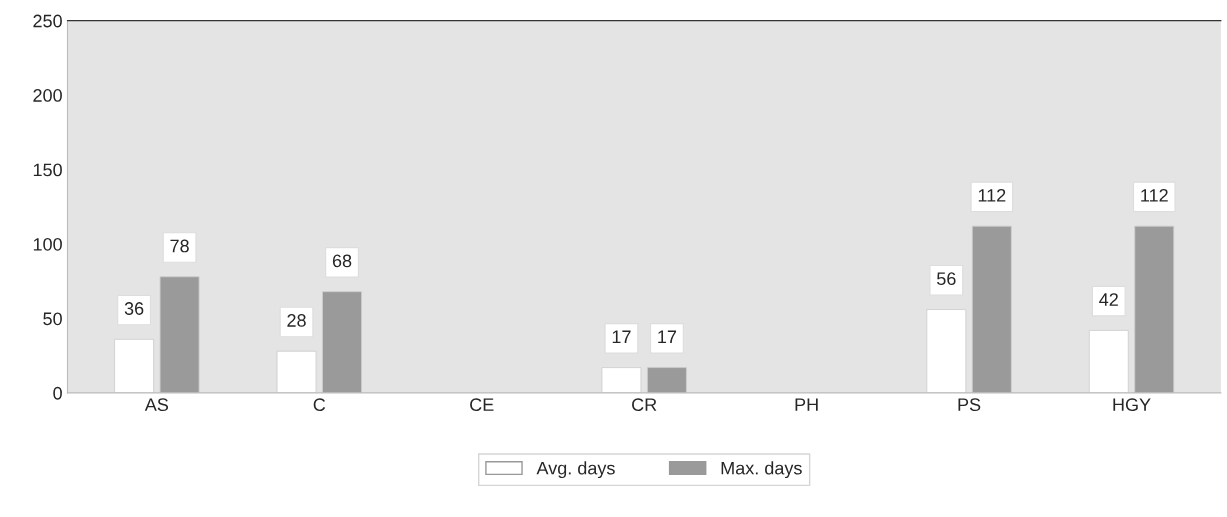 Image resolution: width=1227 pixels, height=517 pixels. Describe the element at coordinates (969, 405) in the screenshot. I see `x-tick-label: PS` at that location.